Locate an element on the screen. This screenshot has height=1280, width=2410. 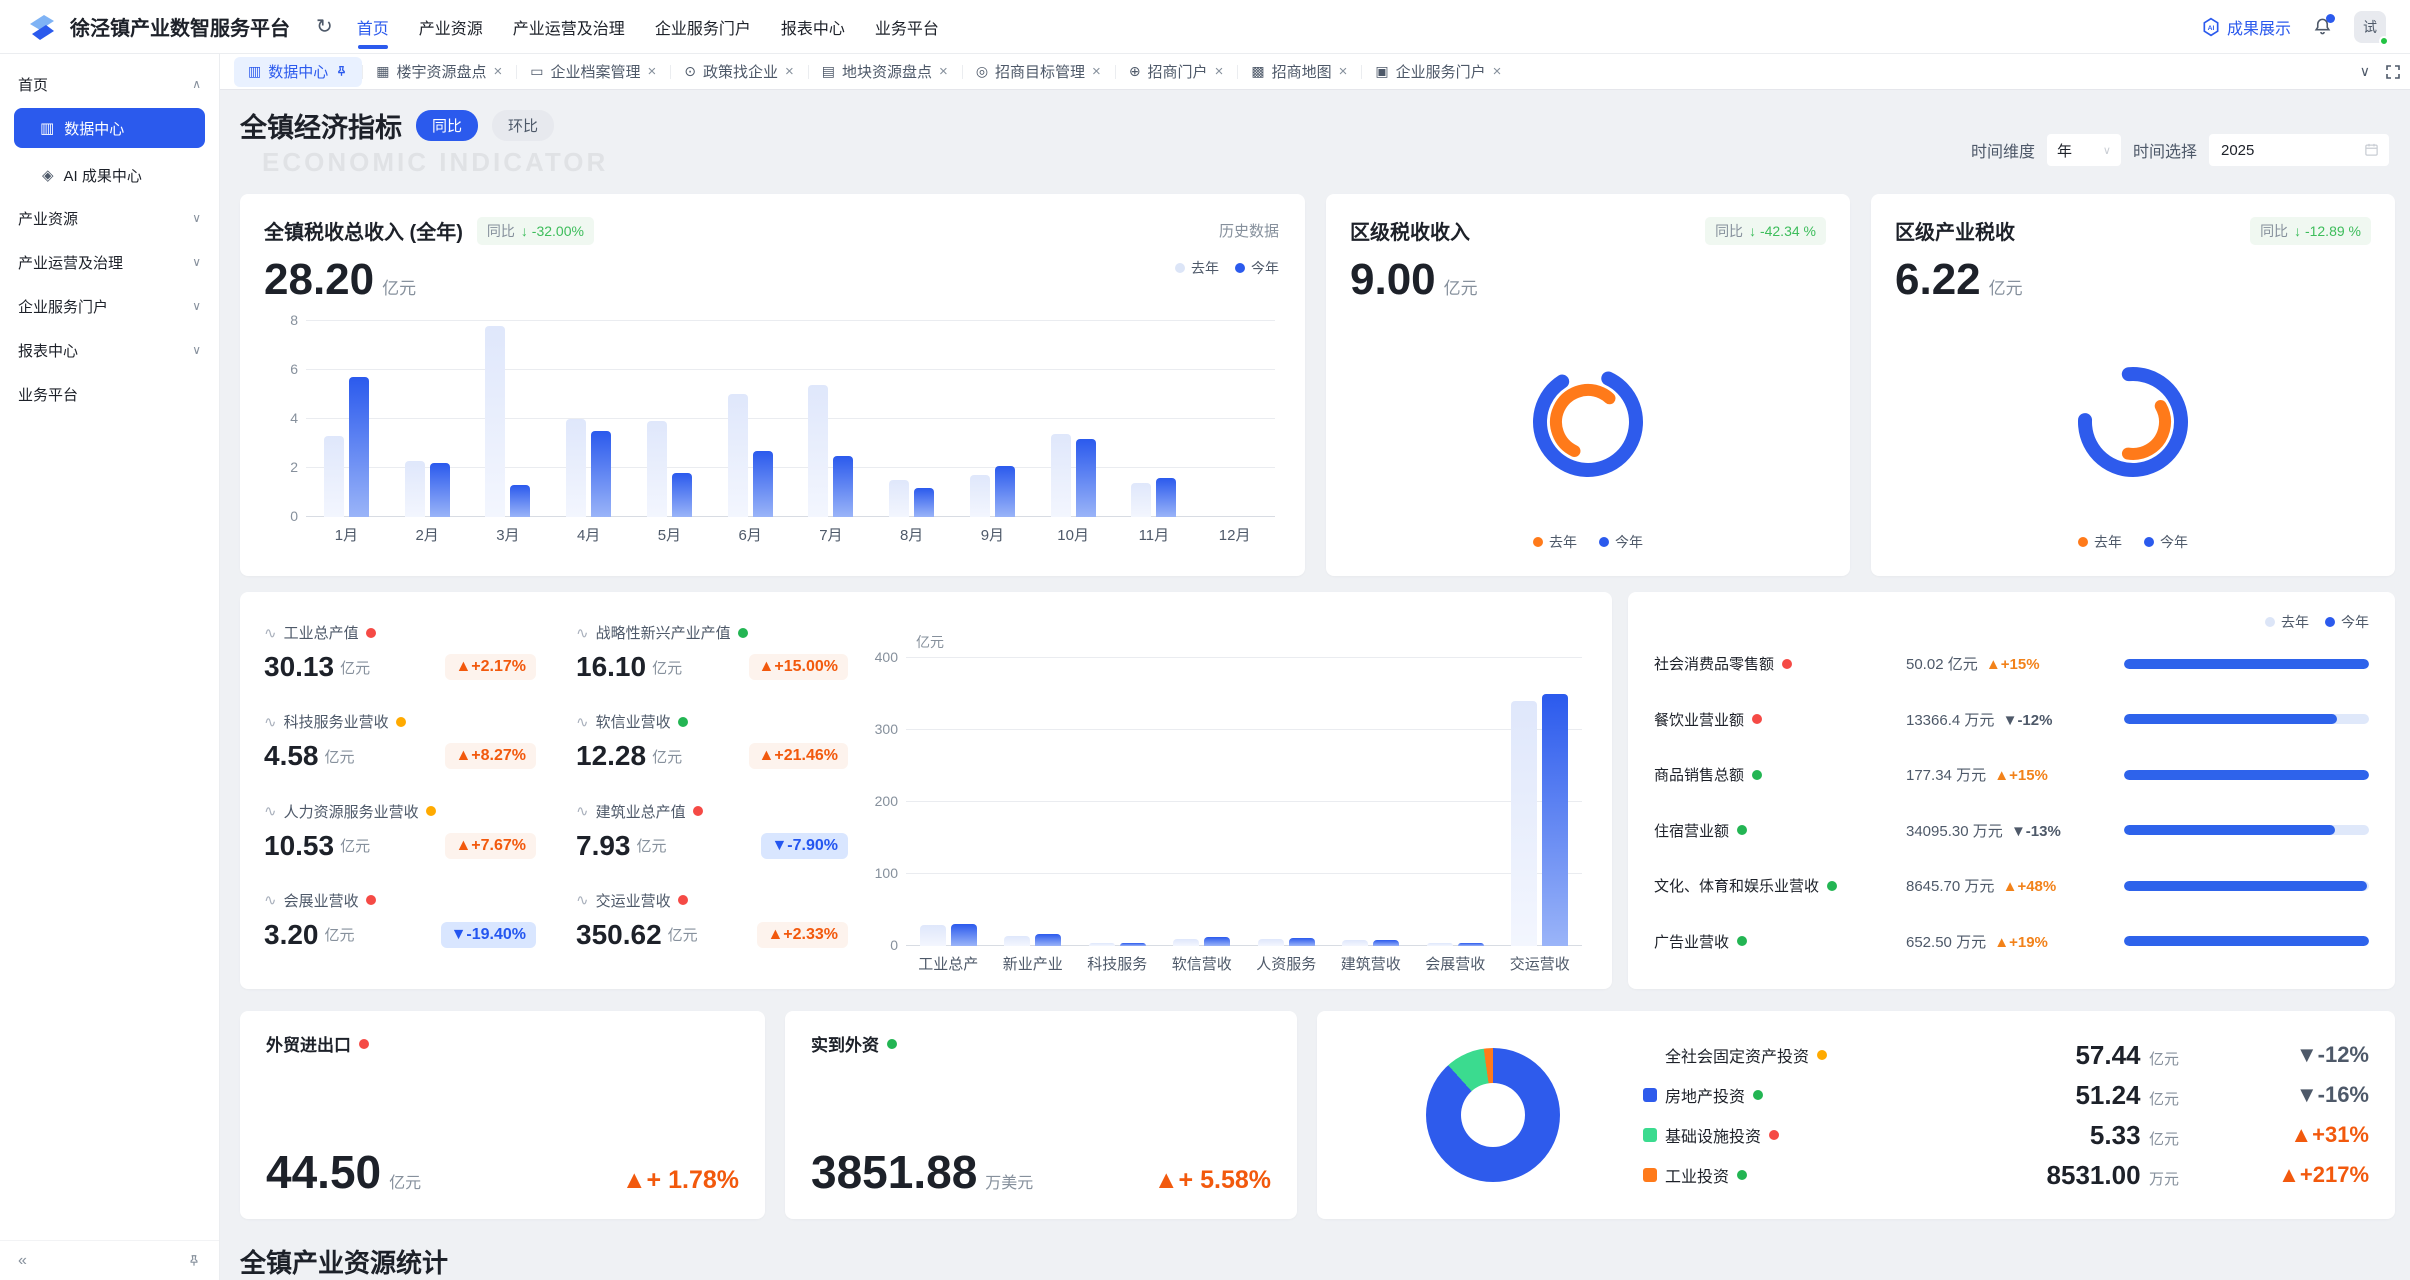
last-year-dot is located at coordinates (2270, 622).